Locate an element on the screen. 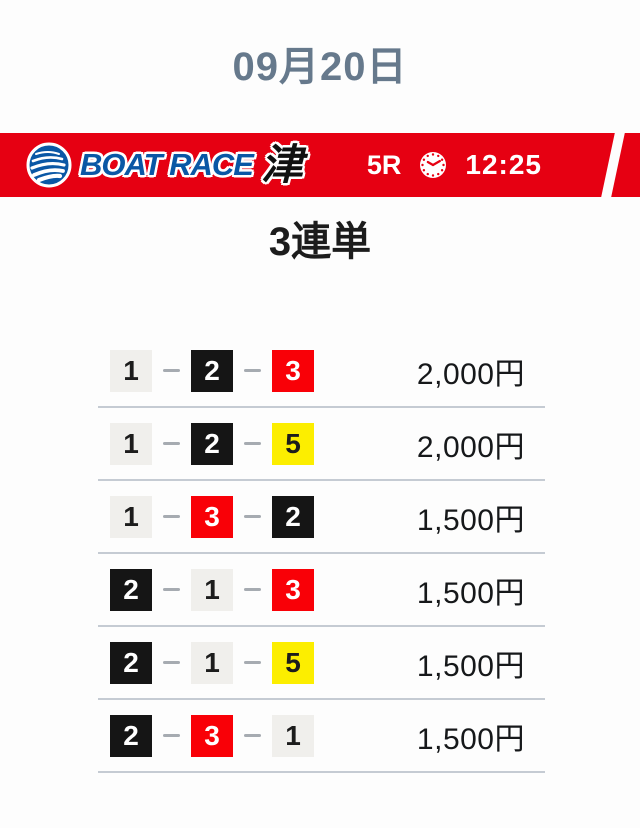 The image size is (640, 828). date-header: 09月20日 is located at coordinates (320, 67).